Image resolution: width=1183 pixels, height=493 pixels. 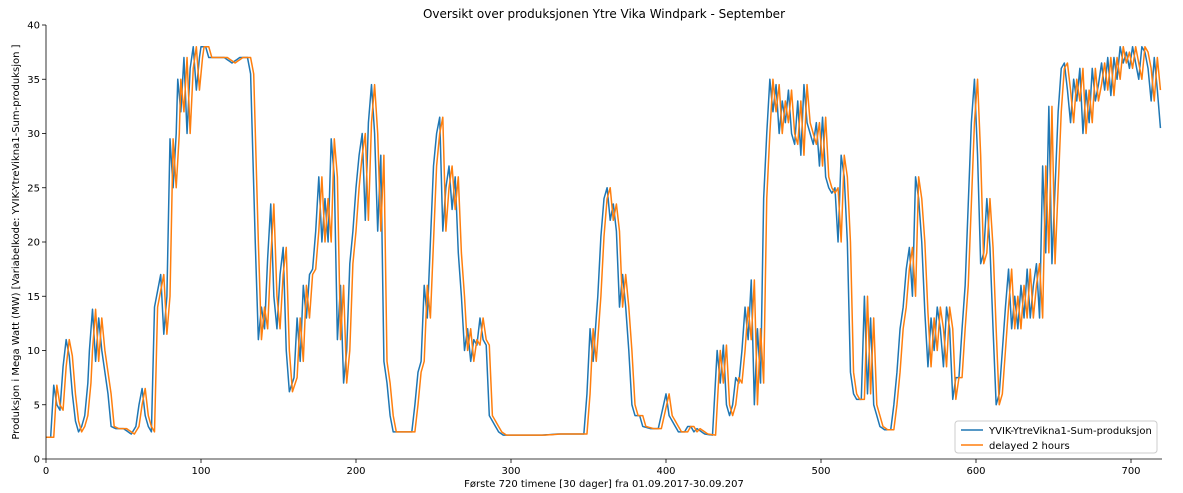 I want to click on y-tick-label: 0, so click(x=37, y=460).